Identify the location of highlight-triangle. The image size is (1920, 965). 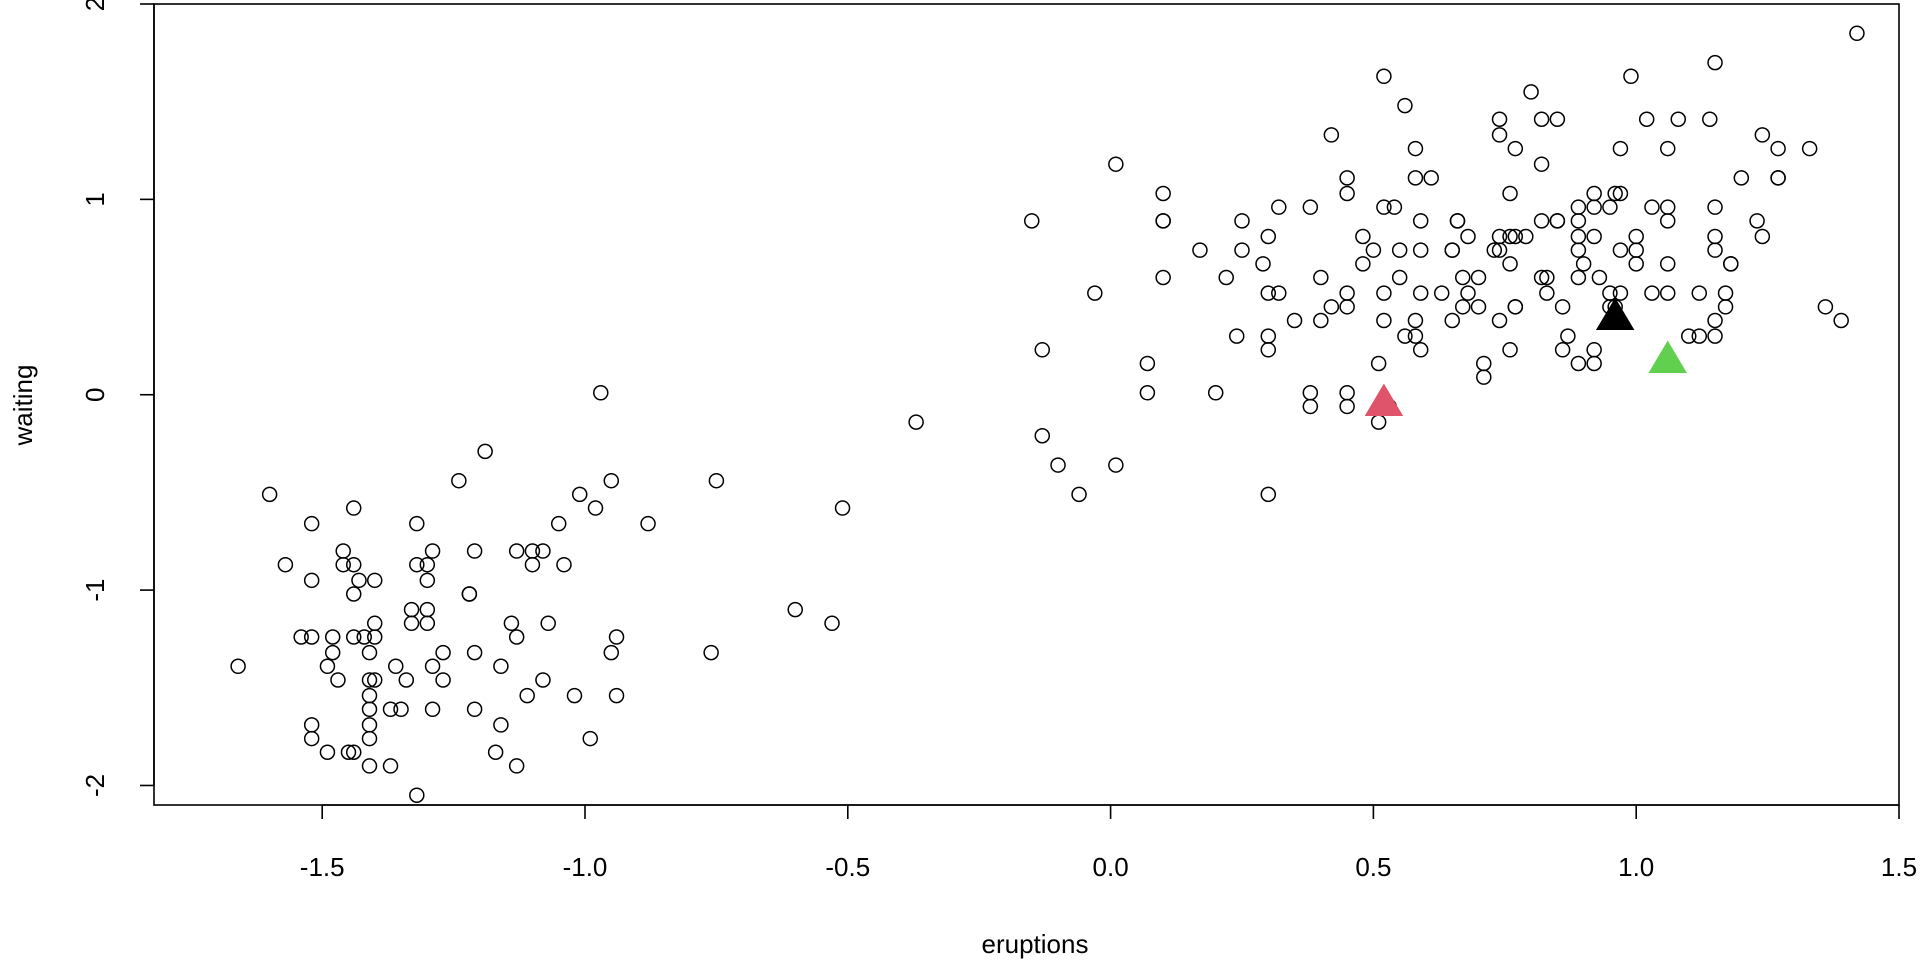
(1384, 400).